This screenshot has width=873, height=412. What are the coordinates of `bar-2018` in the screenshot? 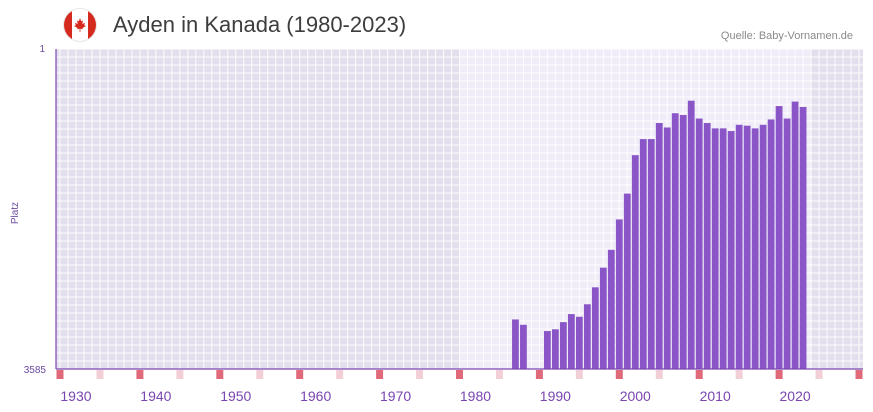 It's located at (779, 237).